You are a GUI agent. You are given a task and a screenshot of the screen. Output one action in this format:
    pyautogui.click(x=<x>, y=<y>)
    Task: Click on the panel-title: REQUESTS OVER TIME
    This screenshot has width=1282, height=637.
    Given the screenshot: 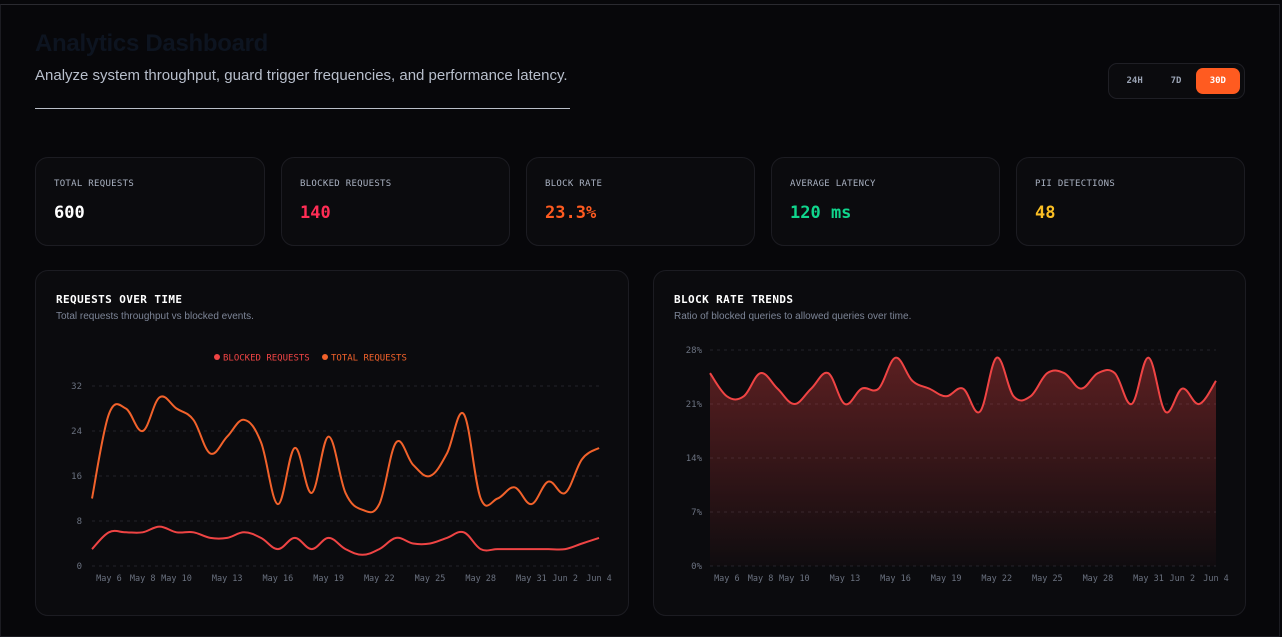 What is the action you would take?
    pyautogui.click(x=119, y=299)
    